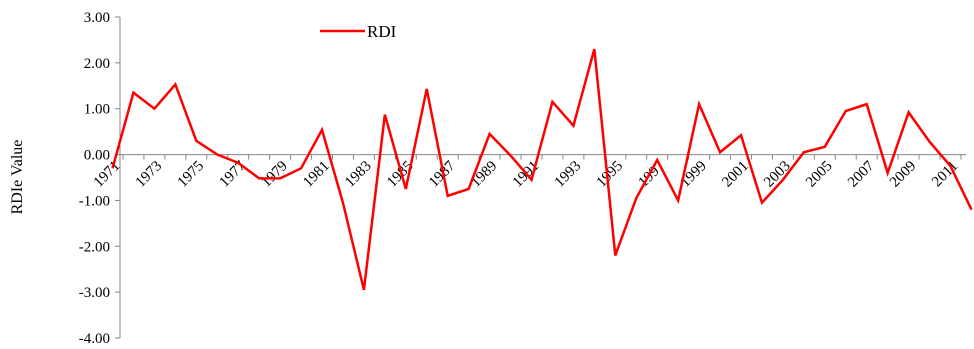  Describe the element at coordinates (382, 31) in the screenshot. I see `legend-label-rdi: RDI` at that location.